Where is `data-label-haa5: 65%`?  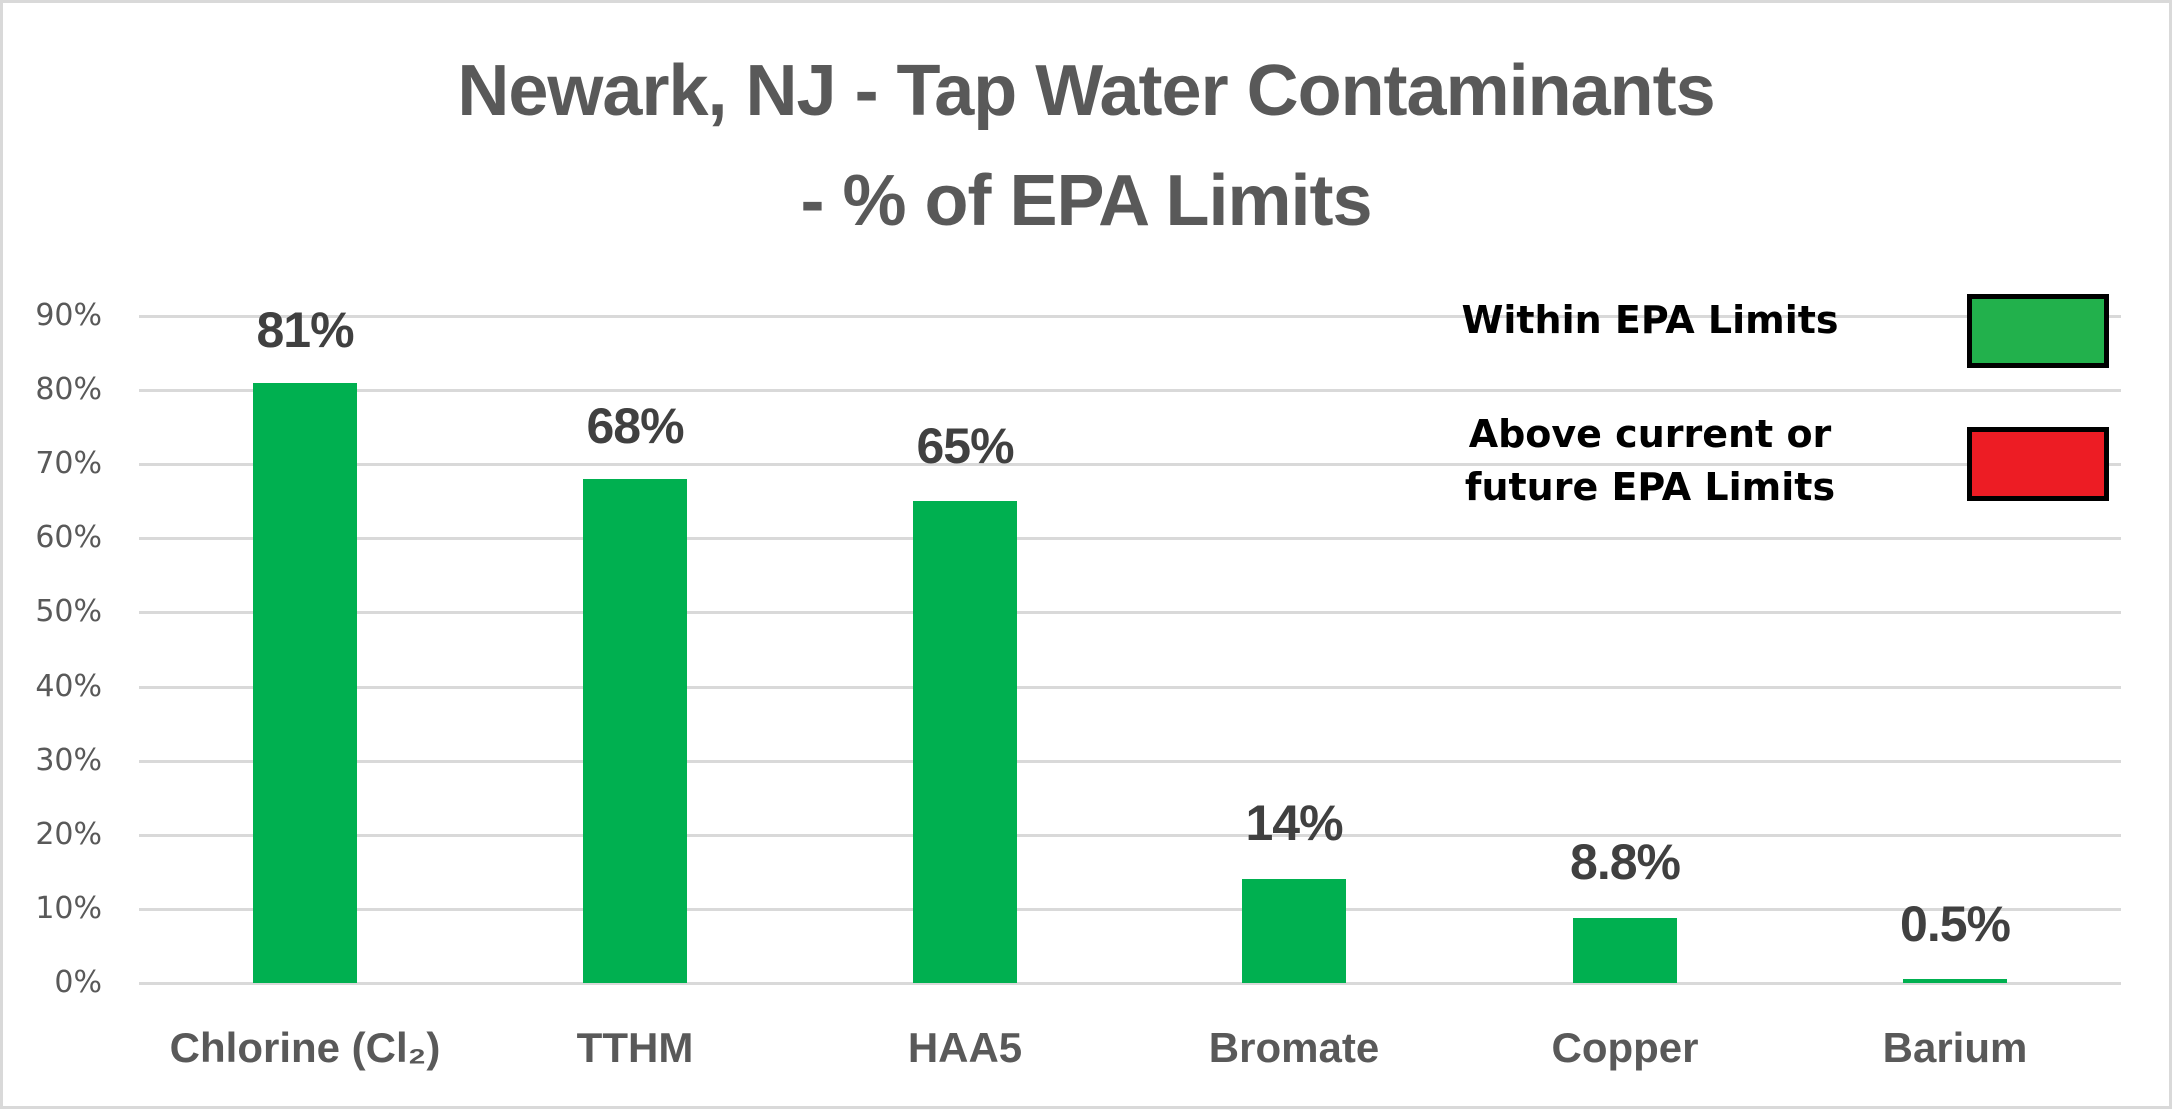
data-label-haa5: 65% is located at coordinates (965, 446).